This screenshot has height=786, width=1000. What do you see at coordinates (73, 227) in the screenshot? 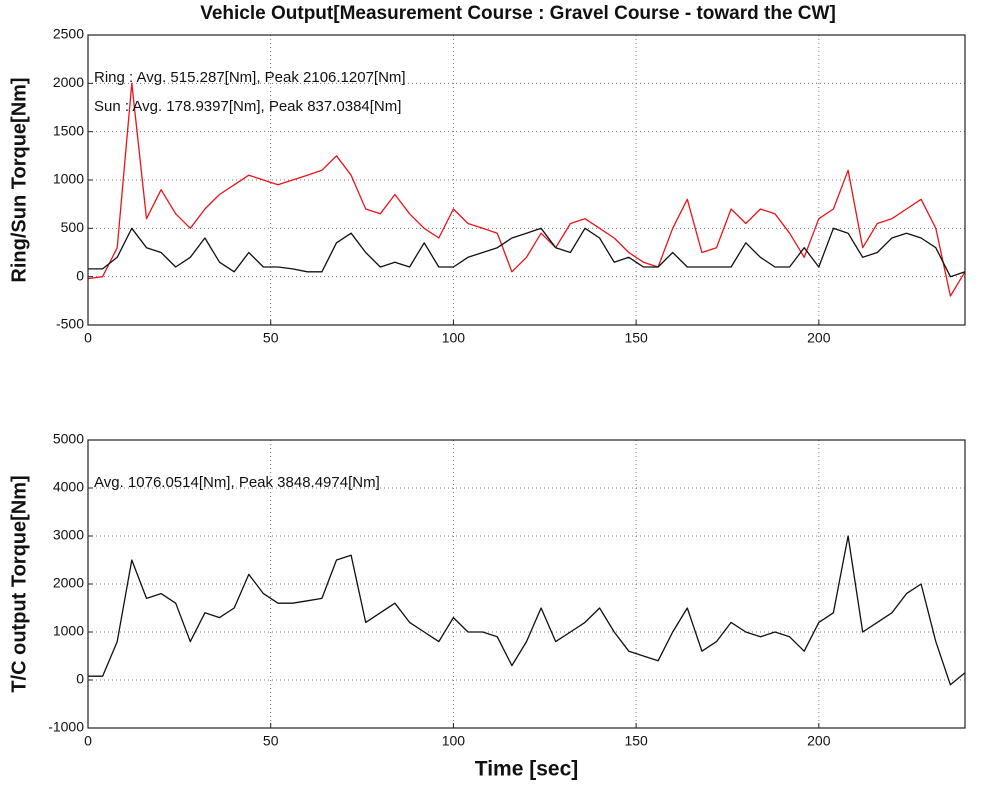
I see `y-tick-label: 500` at bounding box center [73, 227].